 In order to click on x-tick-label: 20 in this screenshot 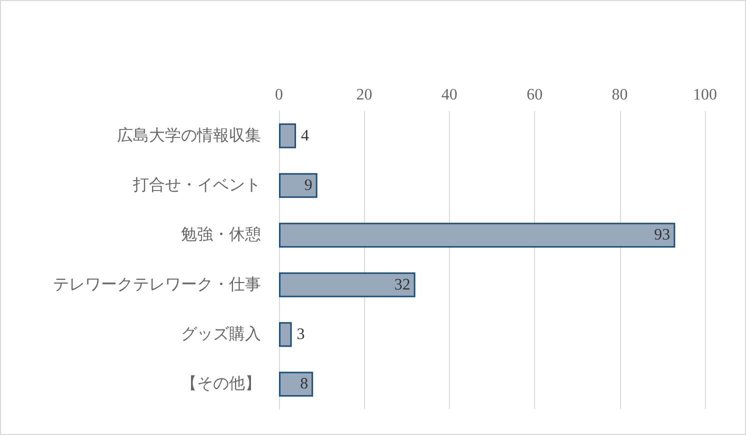, I will do `click(364, 95)`.